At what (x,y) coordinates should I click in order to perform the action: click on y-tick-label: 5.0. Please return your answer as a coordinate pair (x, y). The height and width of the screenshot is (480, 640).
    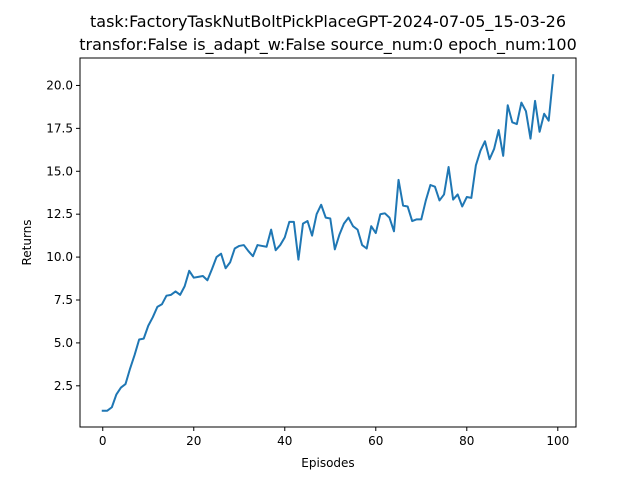
    Looking at the image, I should click on (63, 343).